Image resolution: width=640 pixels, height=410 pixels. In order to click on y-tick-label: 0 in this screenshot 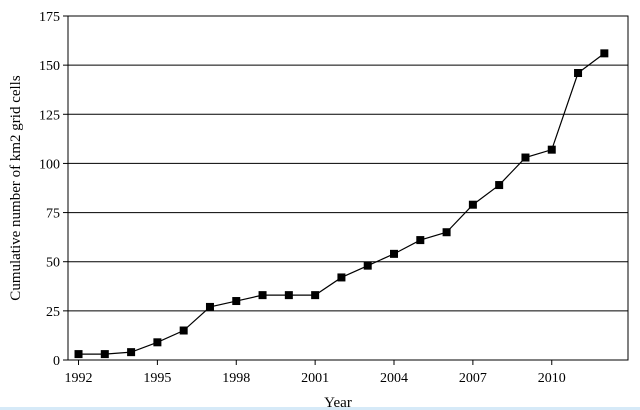, I will do `click(56, 361)`.